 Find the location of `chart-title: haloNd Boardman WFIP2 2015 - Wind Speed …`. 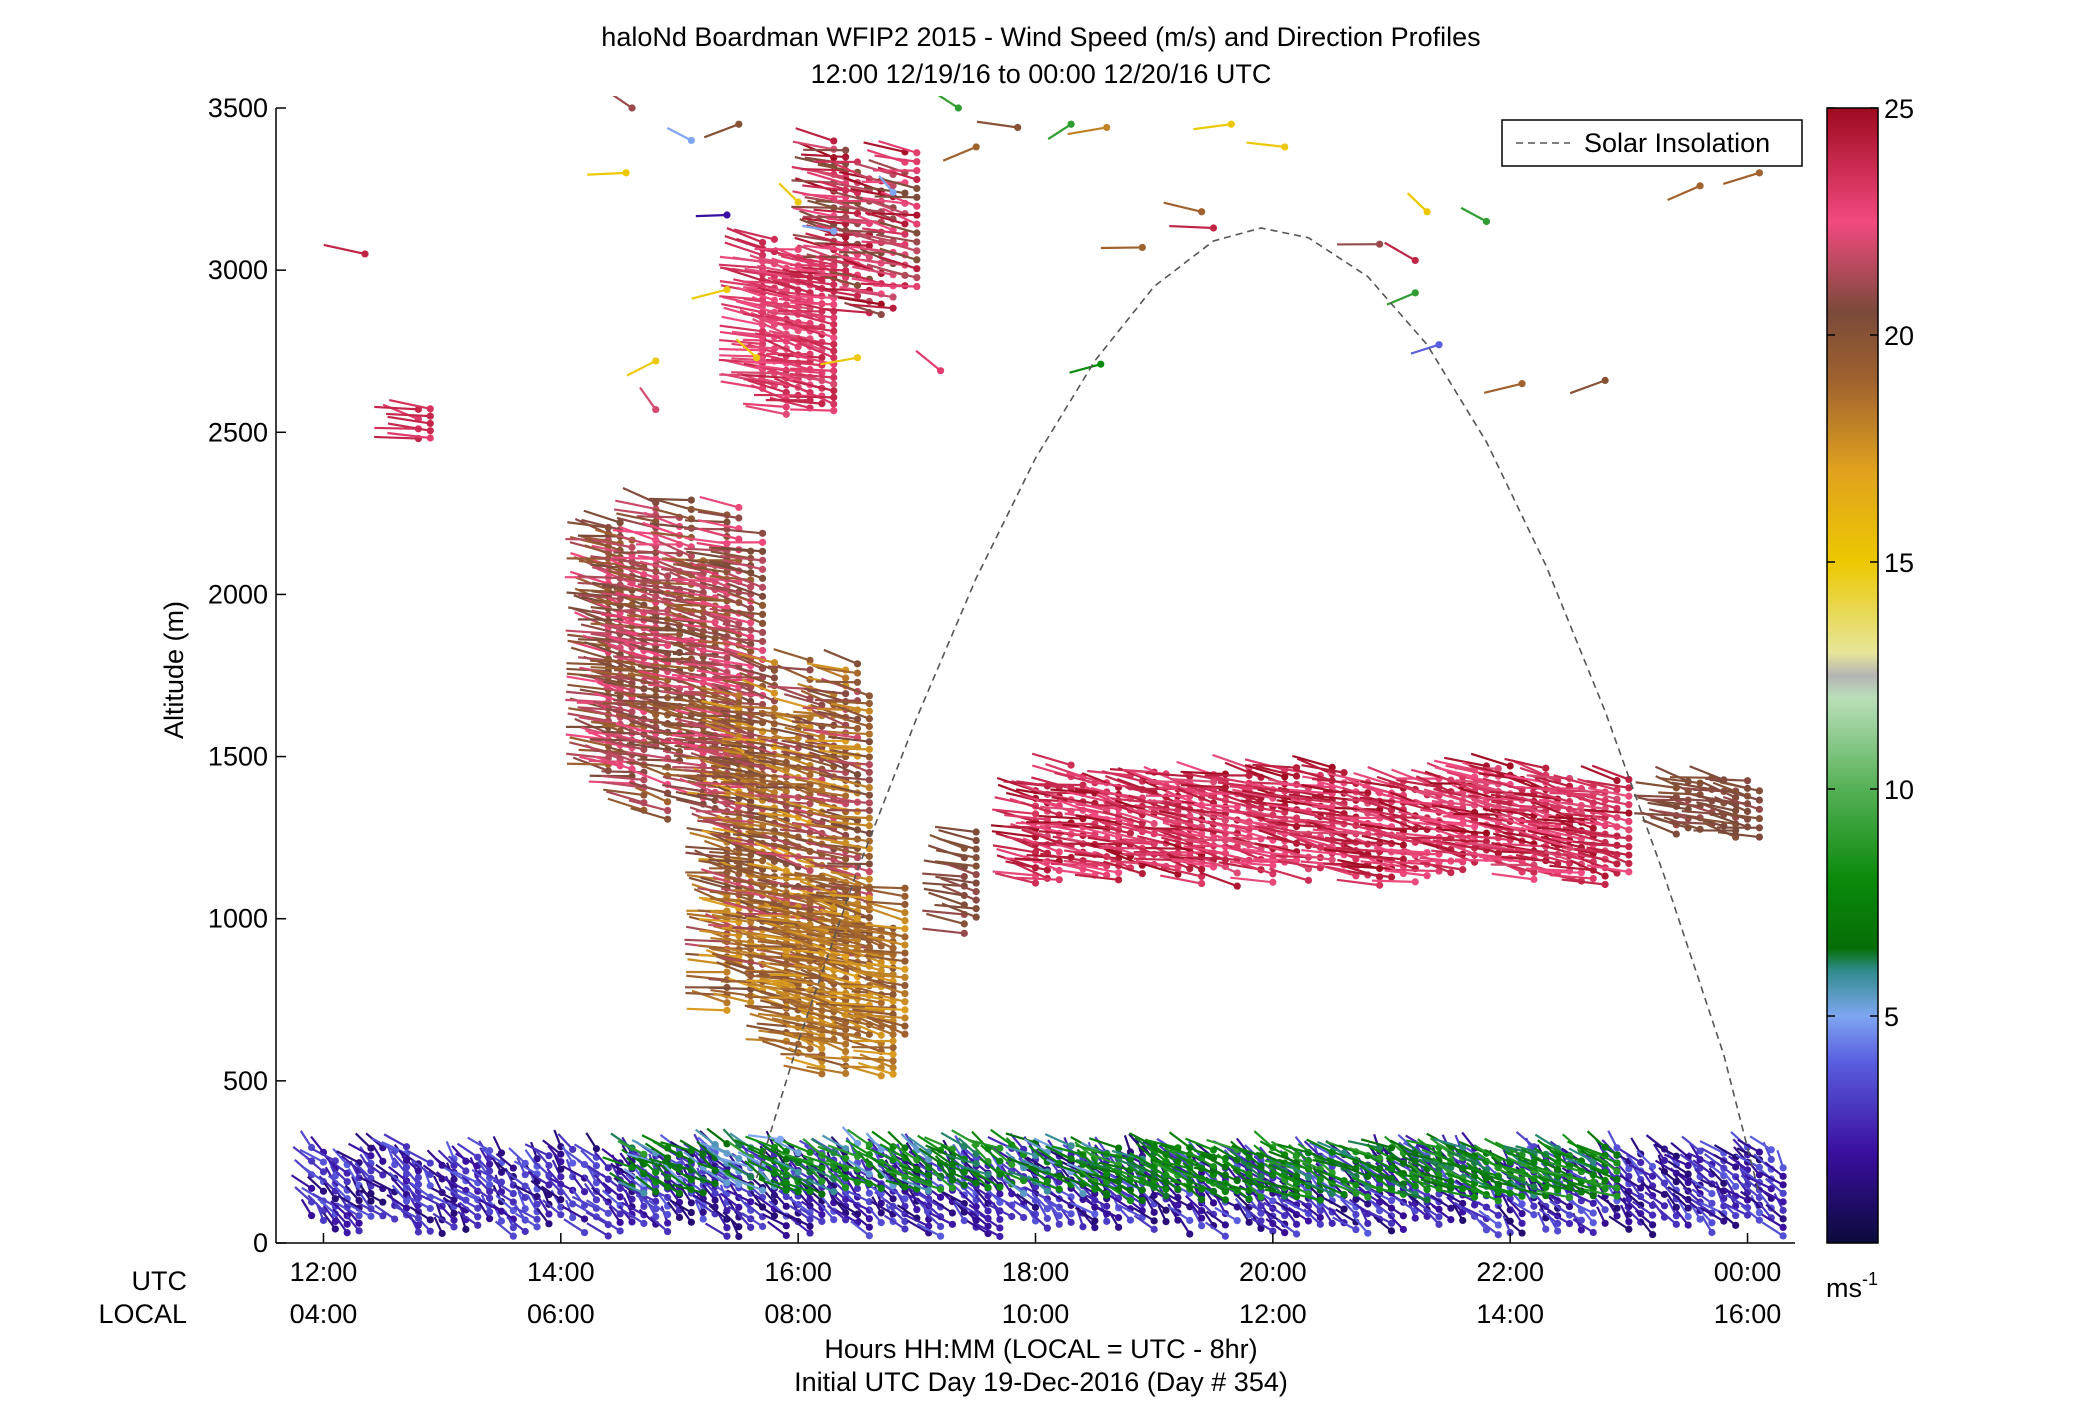

chart-title: haloNd Boardman WFIP2 2015 - Wind Speed … is located at coordinates (1040, 37).